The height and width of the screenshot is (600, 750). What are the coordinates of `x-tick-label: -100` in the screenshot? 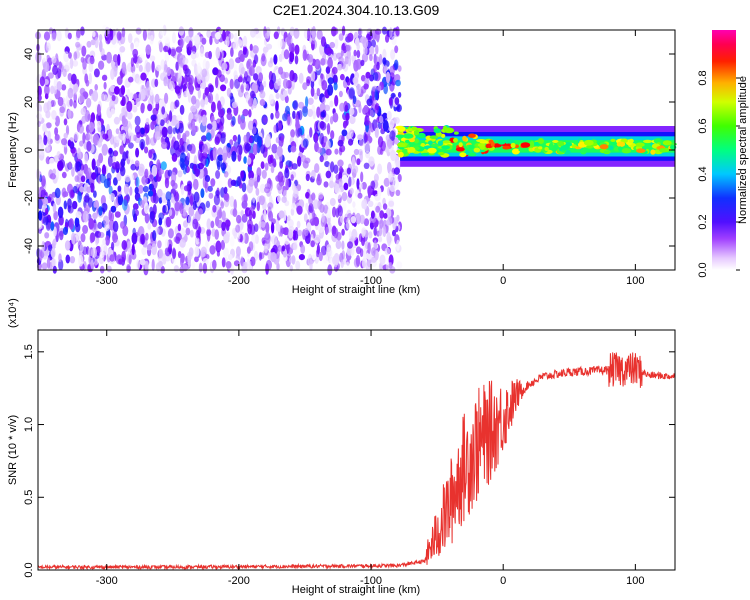 It's located at (371, 281).